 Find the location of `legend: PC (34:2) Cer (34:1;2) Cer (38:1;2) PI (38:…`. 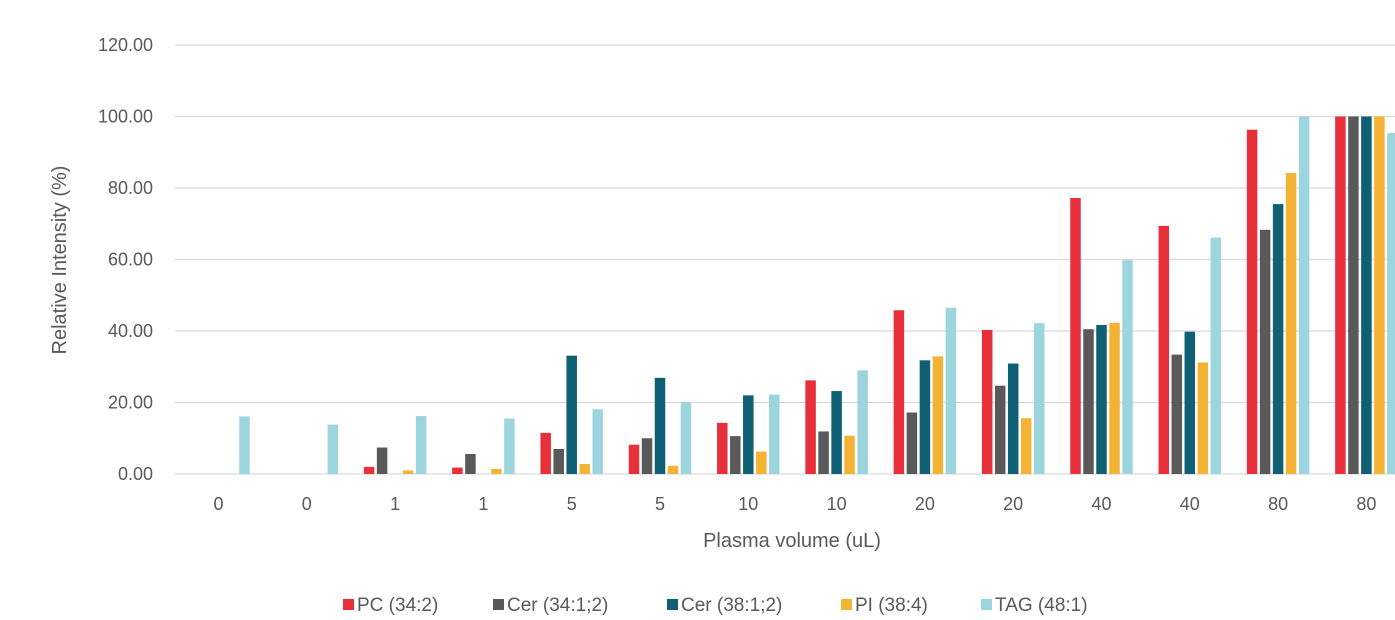

legend: PC (34:2) Cer (34:1;2) Cer (38:1;2) PI (38:… is located at coordinates (715, 605).